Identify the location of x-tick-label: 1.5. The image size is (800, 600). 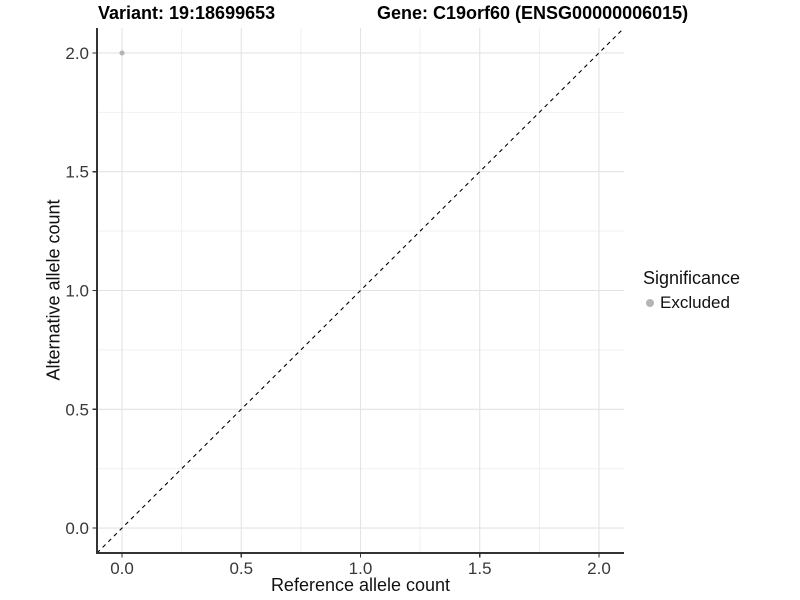
(480, 568).